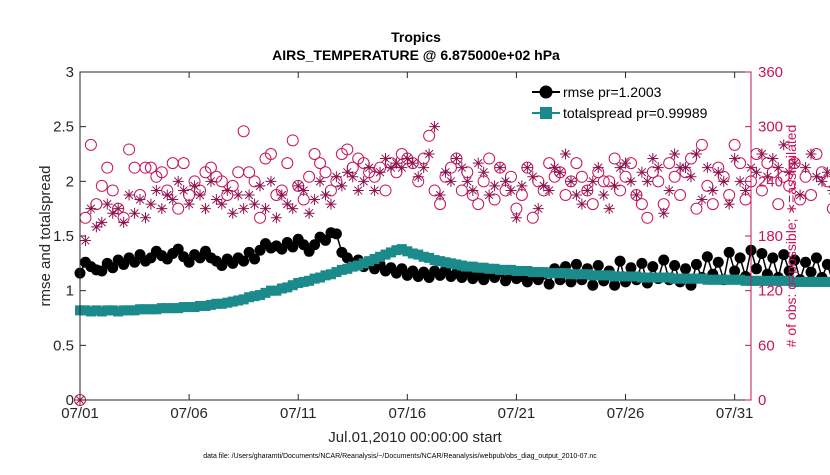 This screenshot has width=830, height=475. I want to click on y-right-tick-label: 300, so click(770, 127).